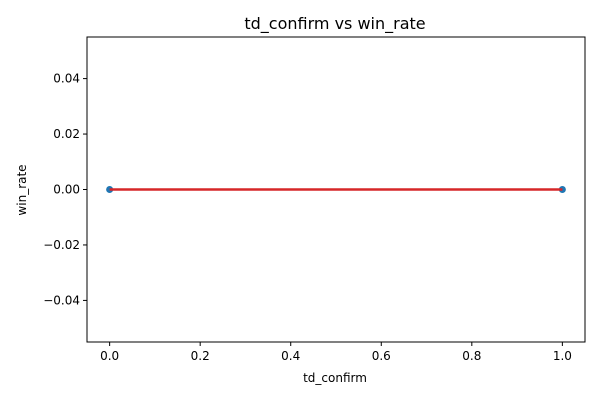  What do you see at coordinates (109, 356) in the screenshot?
I see `x-tick-label: 0.0` at bounding box center [109, 356].